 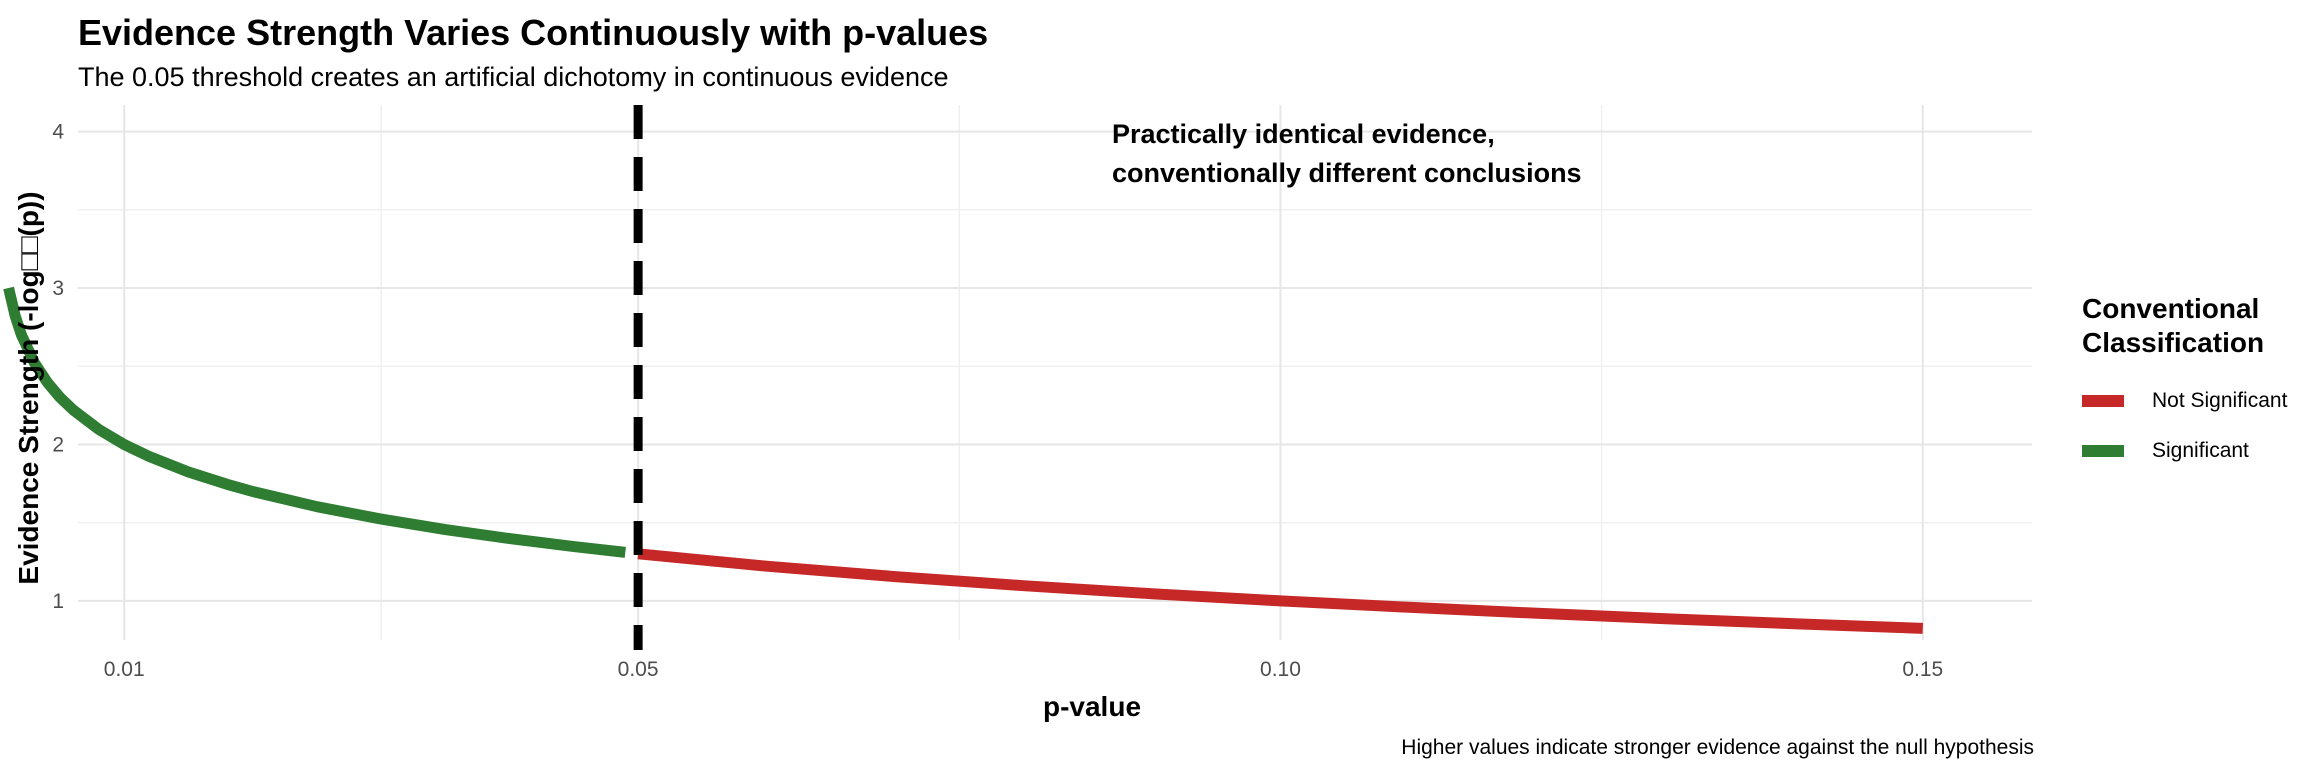 I want to click on y-tick-label: 1, so click(x=58, y=601).